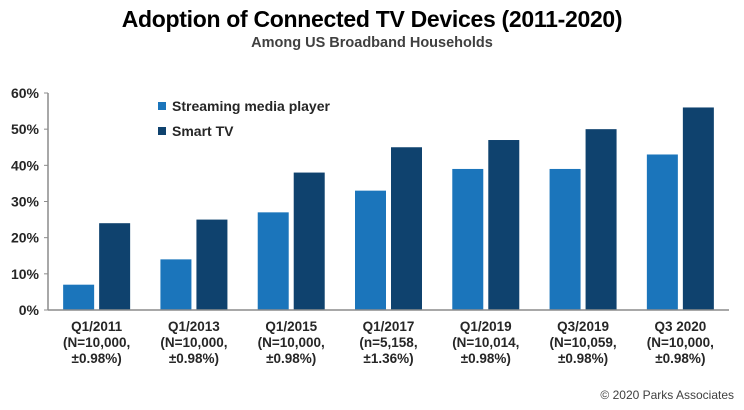  What do you see at coordinates (667, 395) in the screenshot?
I see `copyright-credit: © 2020 Parks Associates` at bounding box center [667, 395].